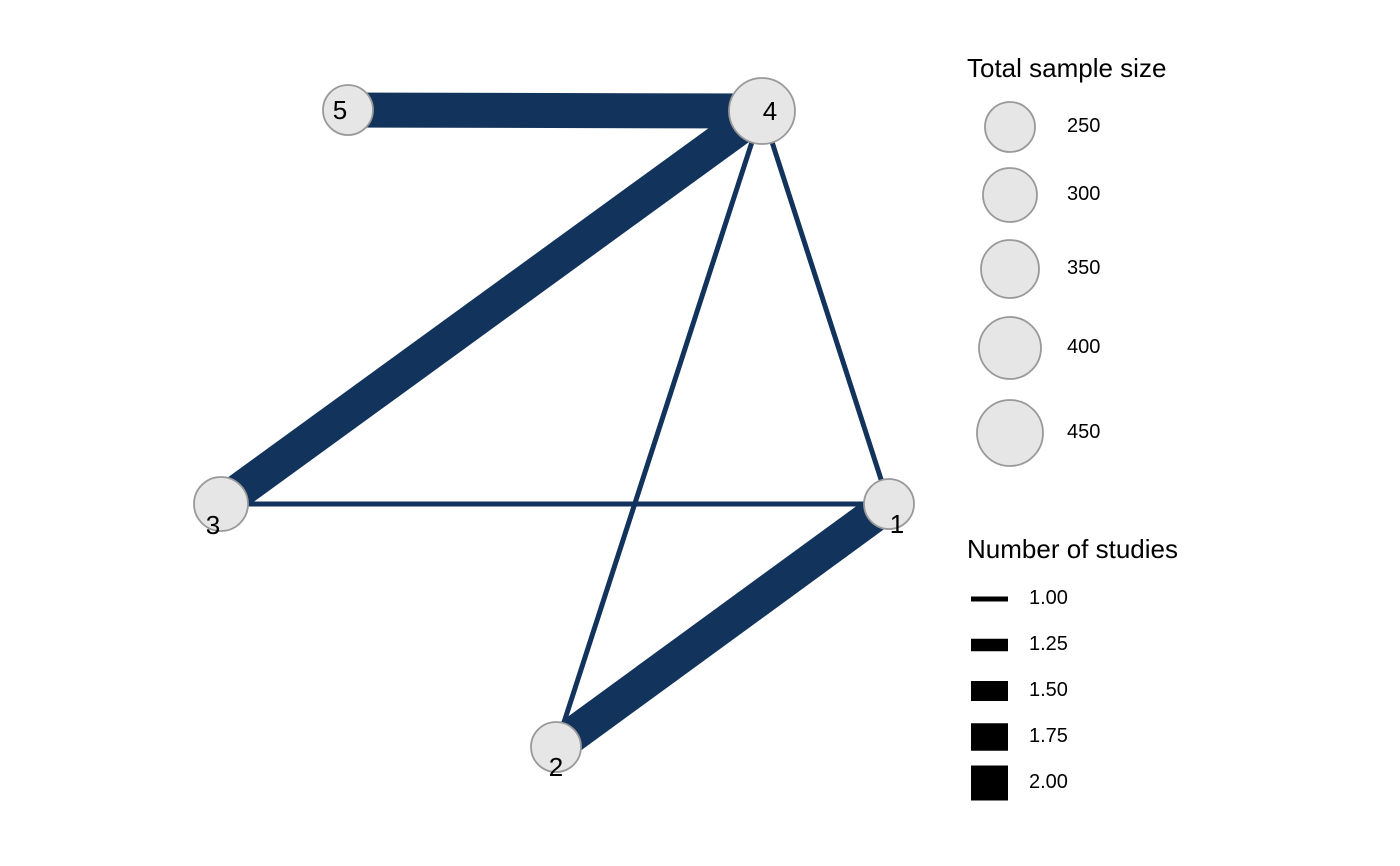  What do you see at coordinates (1048, 598) in the screenshot?
I see `studies-legend-label-1.00: 1.00` at bounding box center [1048, 598].